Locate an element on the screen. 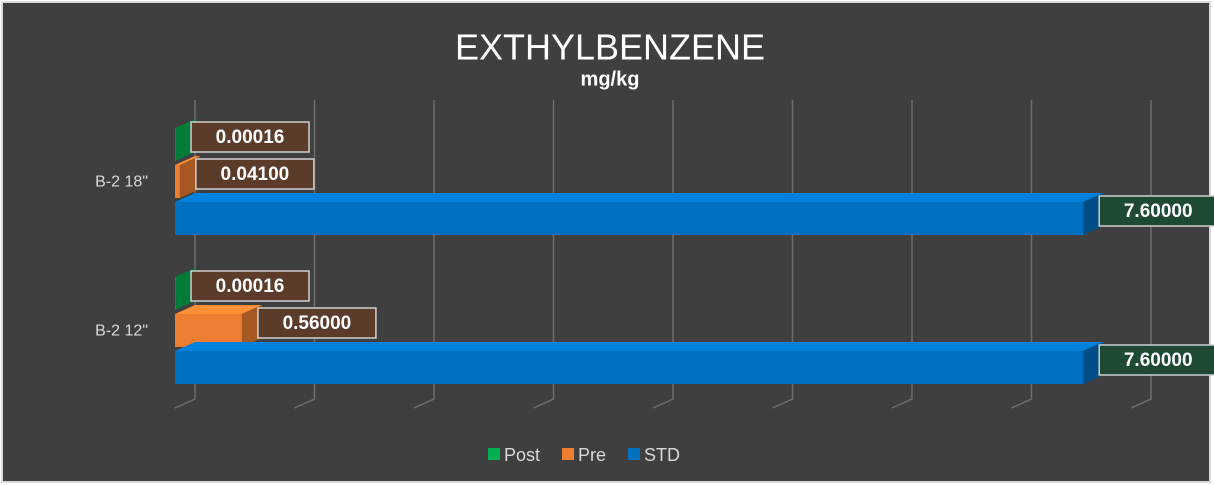 The width and height of the screenshot is (1214, 485). data-label: 0.56000 is located at coordinates (317, 323).